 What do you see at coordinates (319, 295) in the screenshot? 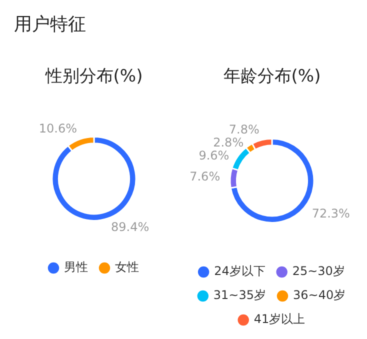
I see `legend-label: 36~40岁` at bounding box center [319, 295].